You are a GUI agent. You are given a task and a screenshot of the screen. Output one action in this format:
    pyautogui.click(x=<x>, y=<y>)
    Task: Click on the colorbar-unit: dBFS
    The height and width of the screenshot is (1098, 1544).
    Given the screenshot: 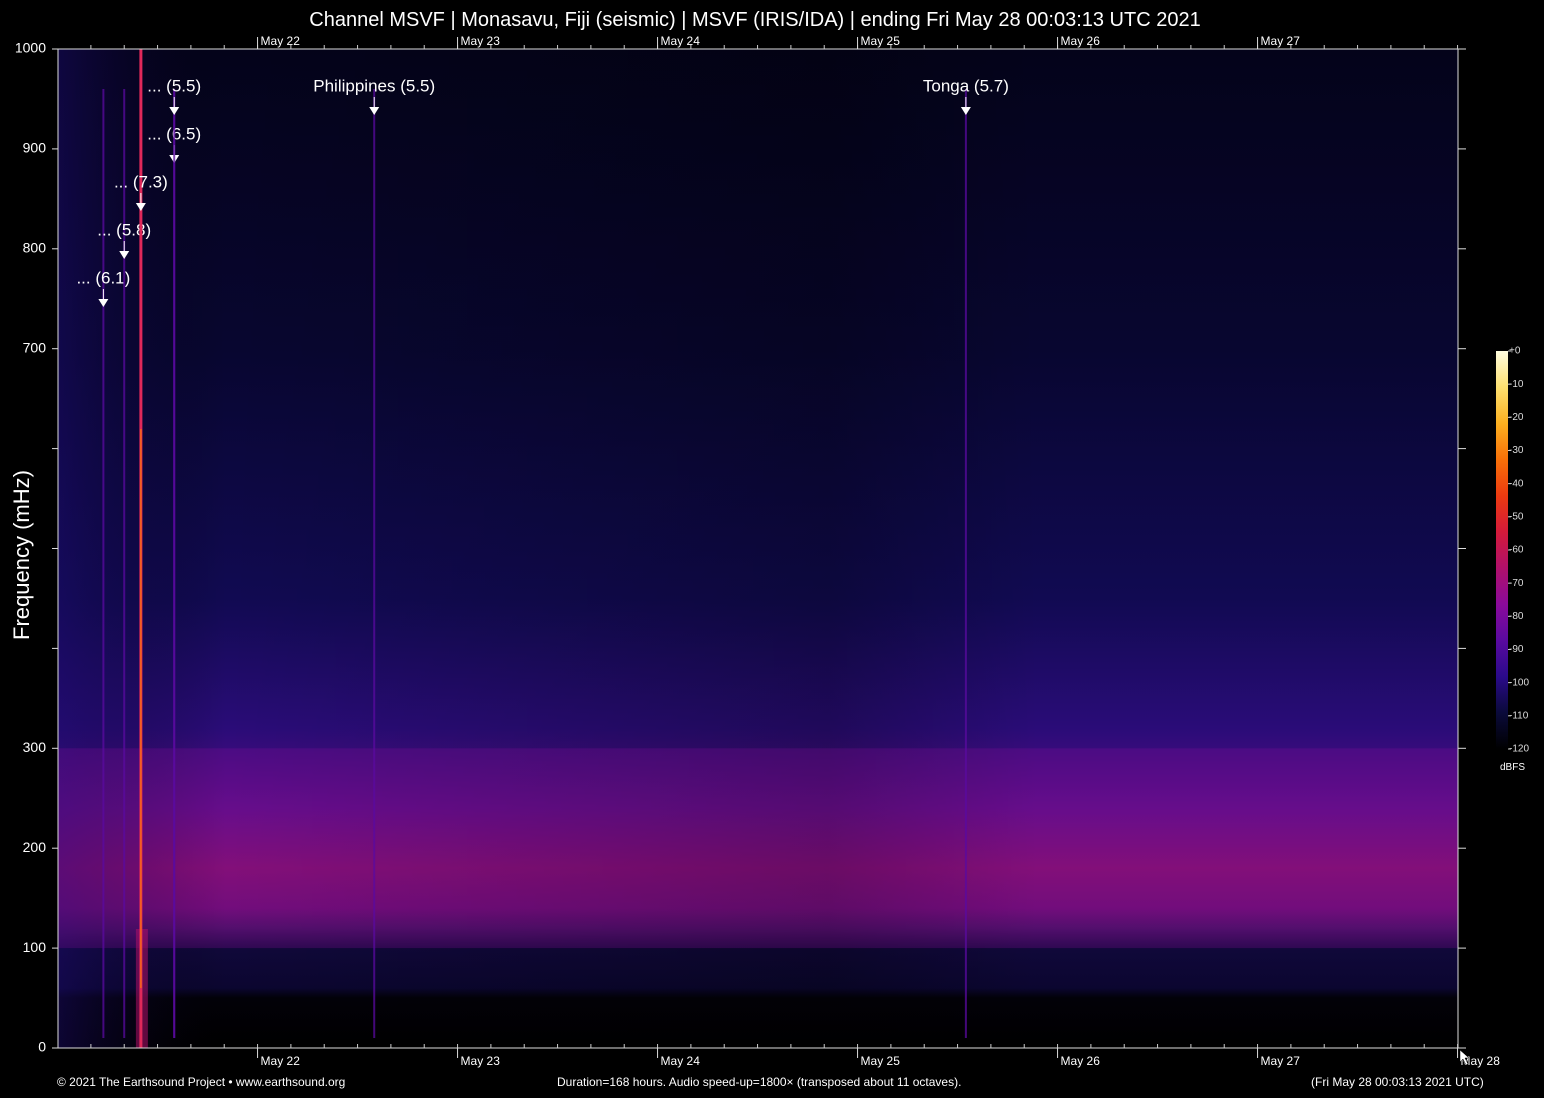 What is the action you would take?
    pyautogui.click(x=1513, y=767)
    